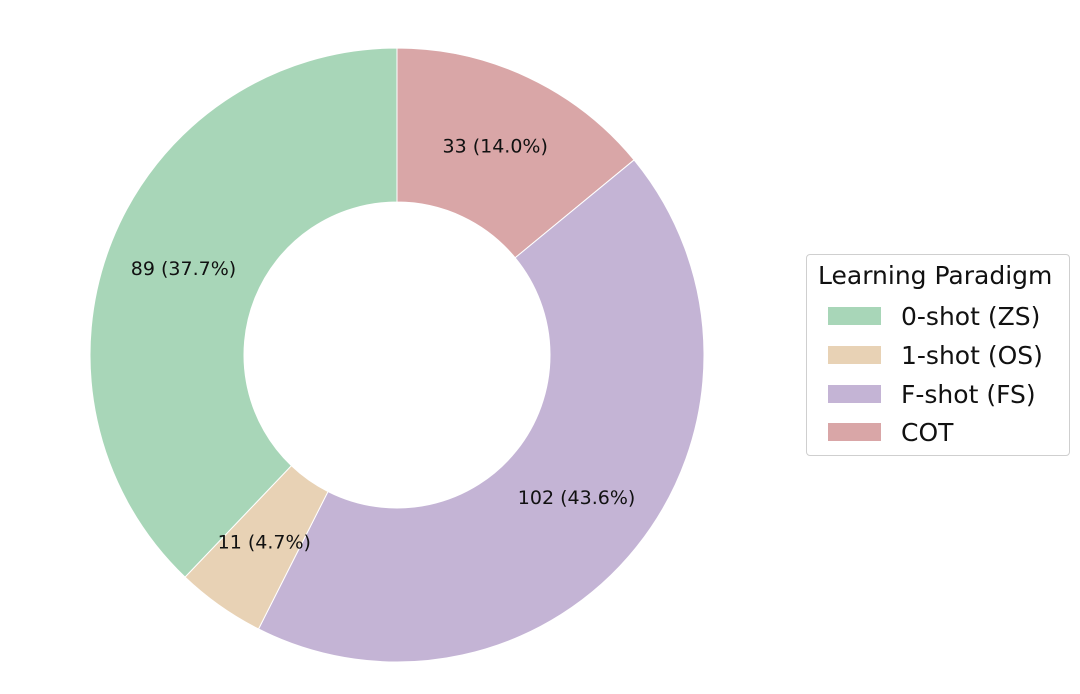  I want to click on legend-label-one-shot: 1-shot (OS), so click(972, 355).